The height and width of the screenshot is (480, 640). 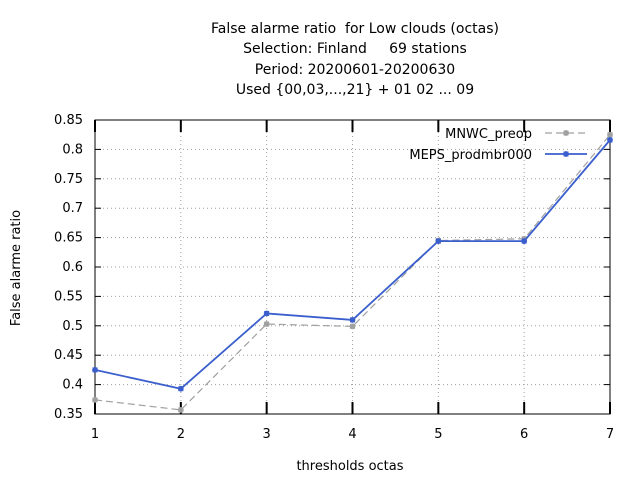 I want to click on x-tick-label: 2, so click(x=181, y=434).